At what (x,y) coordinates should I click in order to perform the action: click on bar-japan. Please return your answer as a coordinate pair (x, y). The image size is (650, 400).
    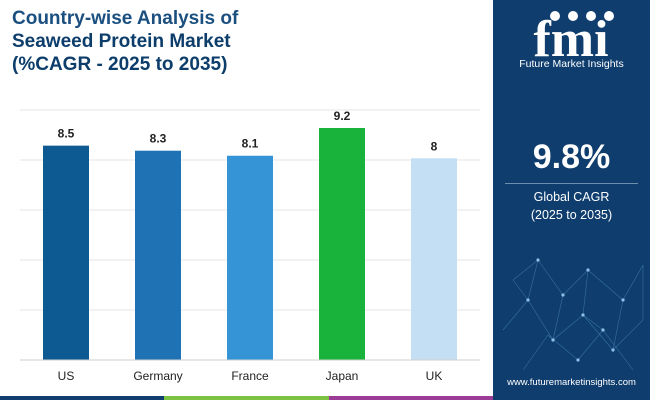
    Looking at the image, I should click on (342, 244).